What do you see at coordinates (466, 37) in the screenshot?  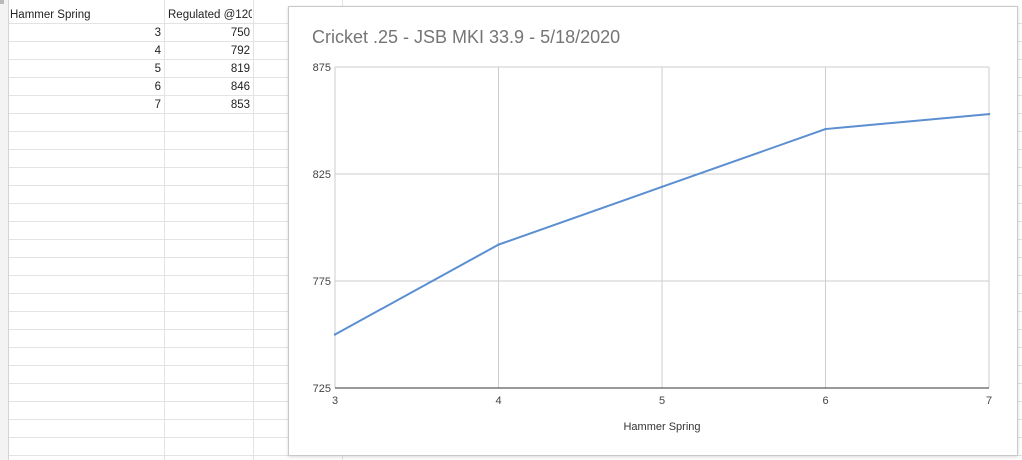 I see `chart-title: Cricket .25 - JSB MKI 33.9 - 5/18/2020` at bounding box center [466, 37].